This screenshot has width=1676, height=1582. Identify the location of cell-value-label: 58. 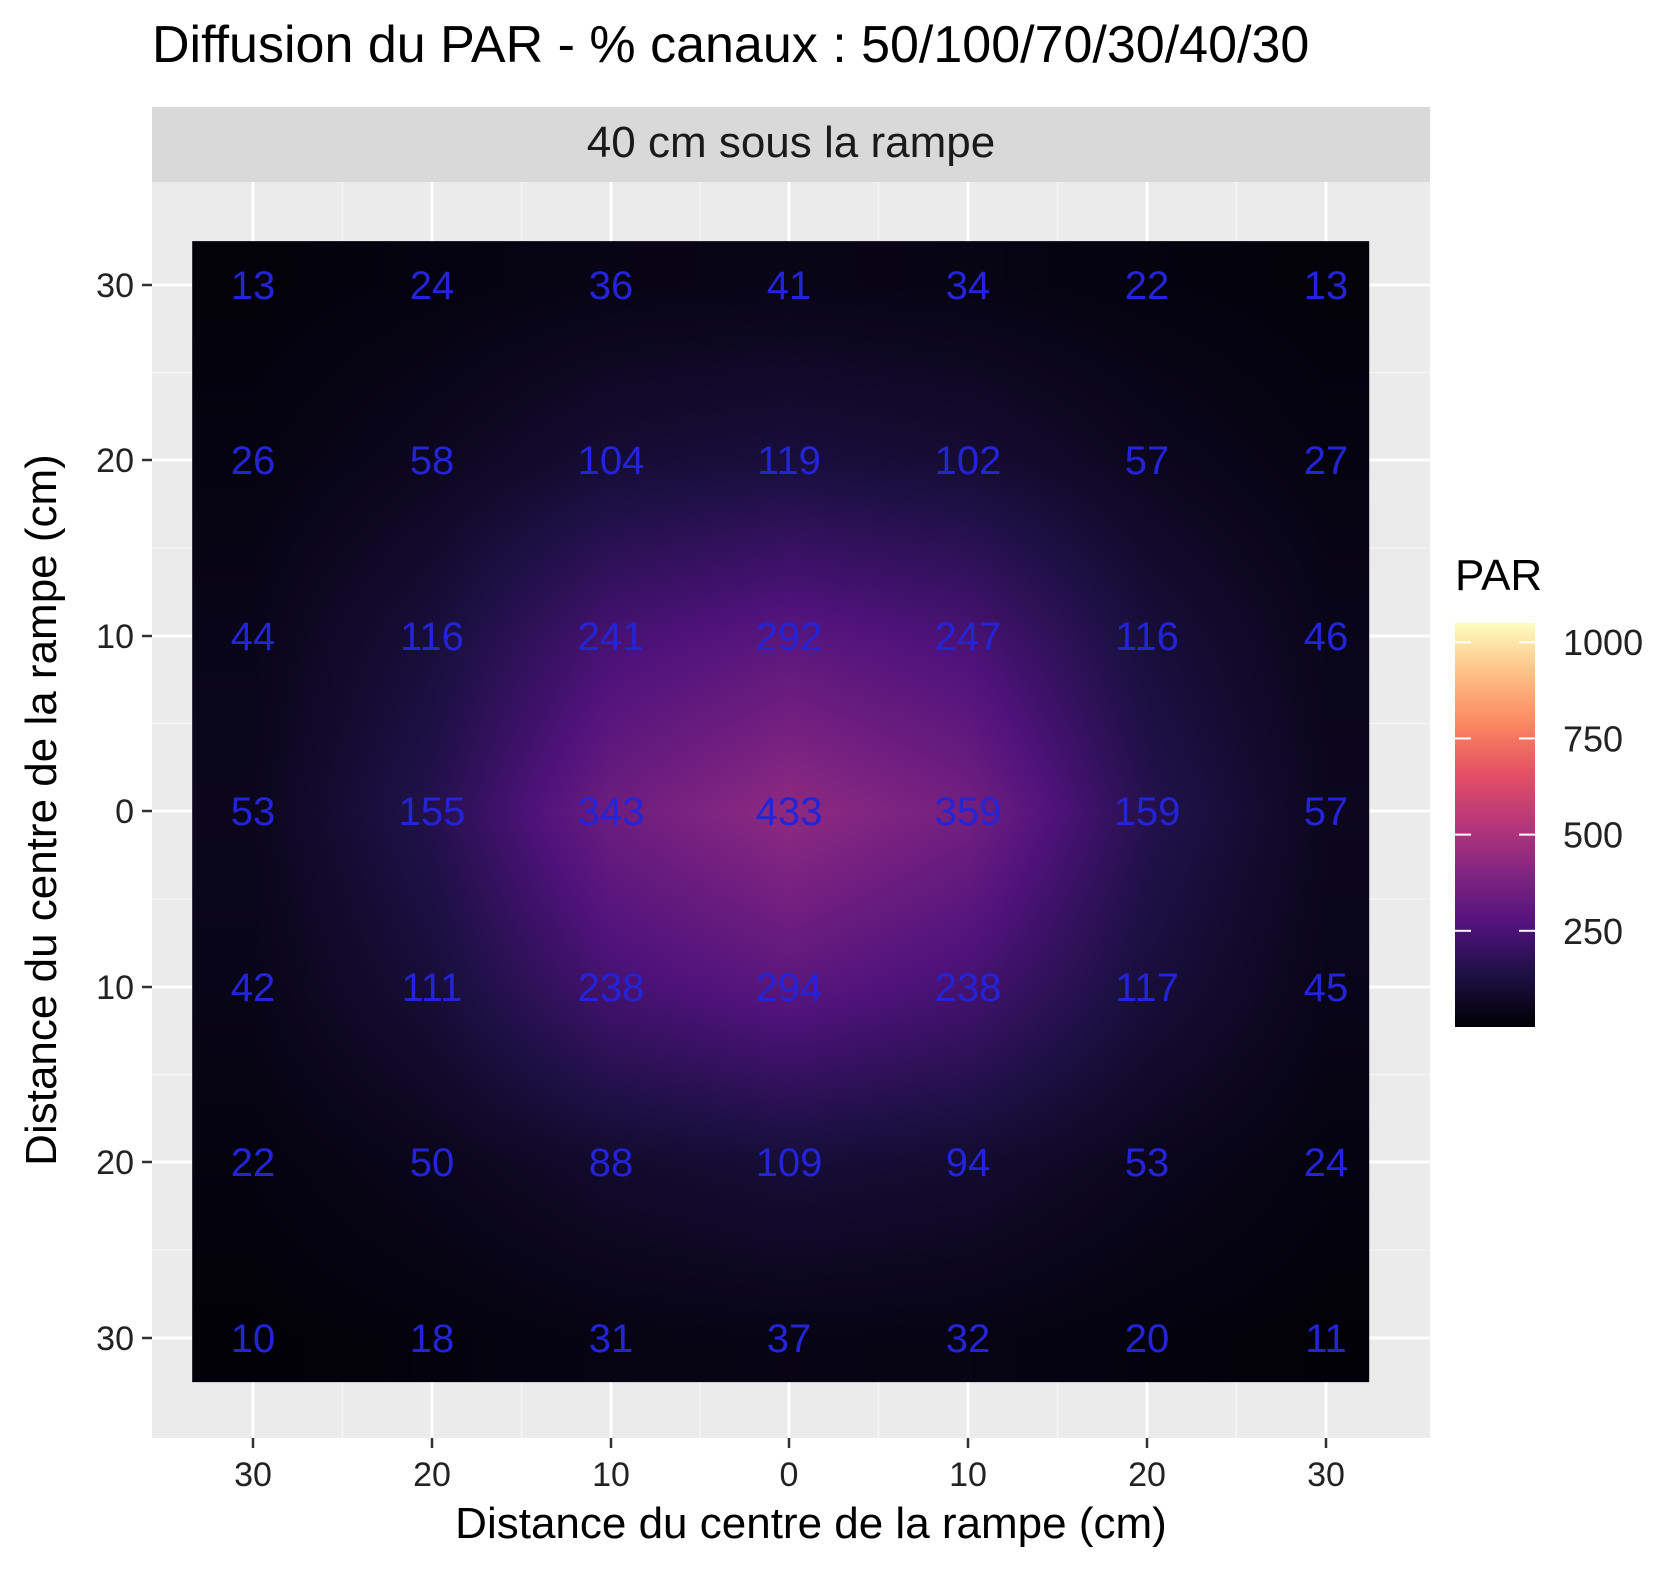
(432, 461).